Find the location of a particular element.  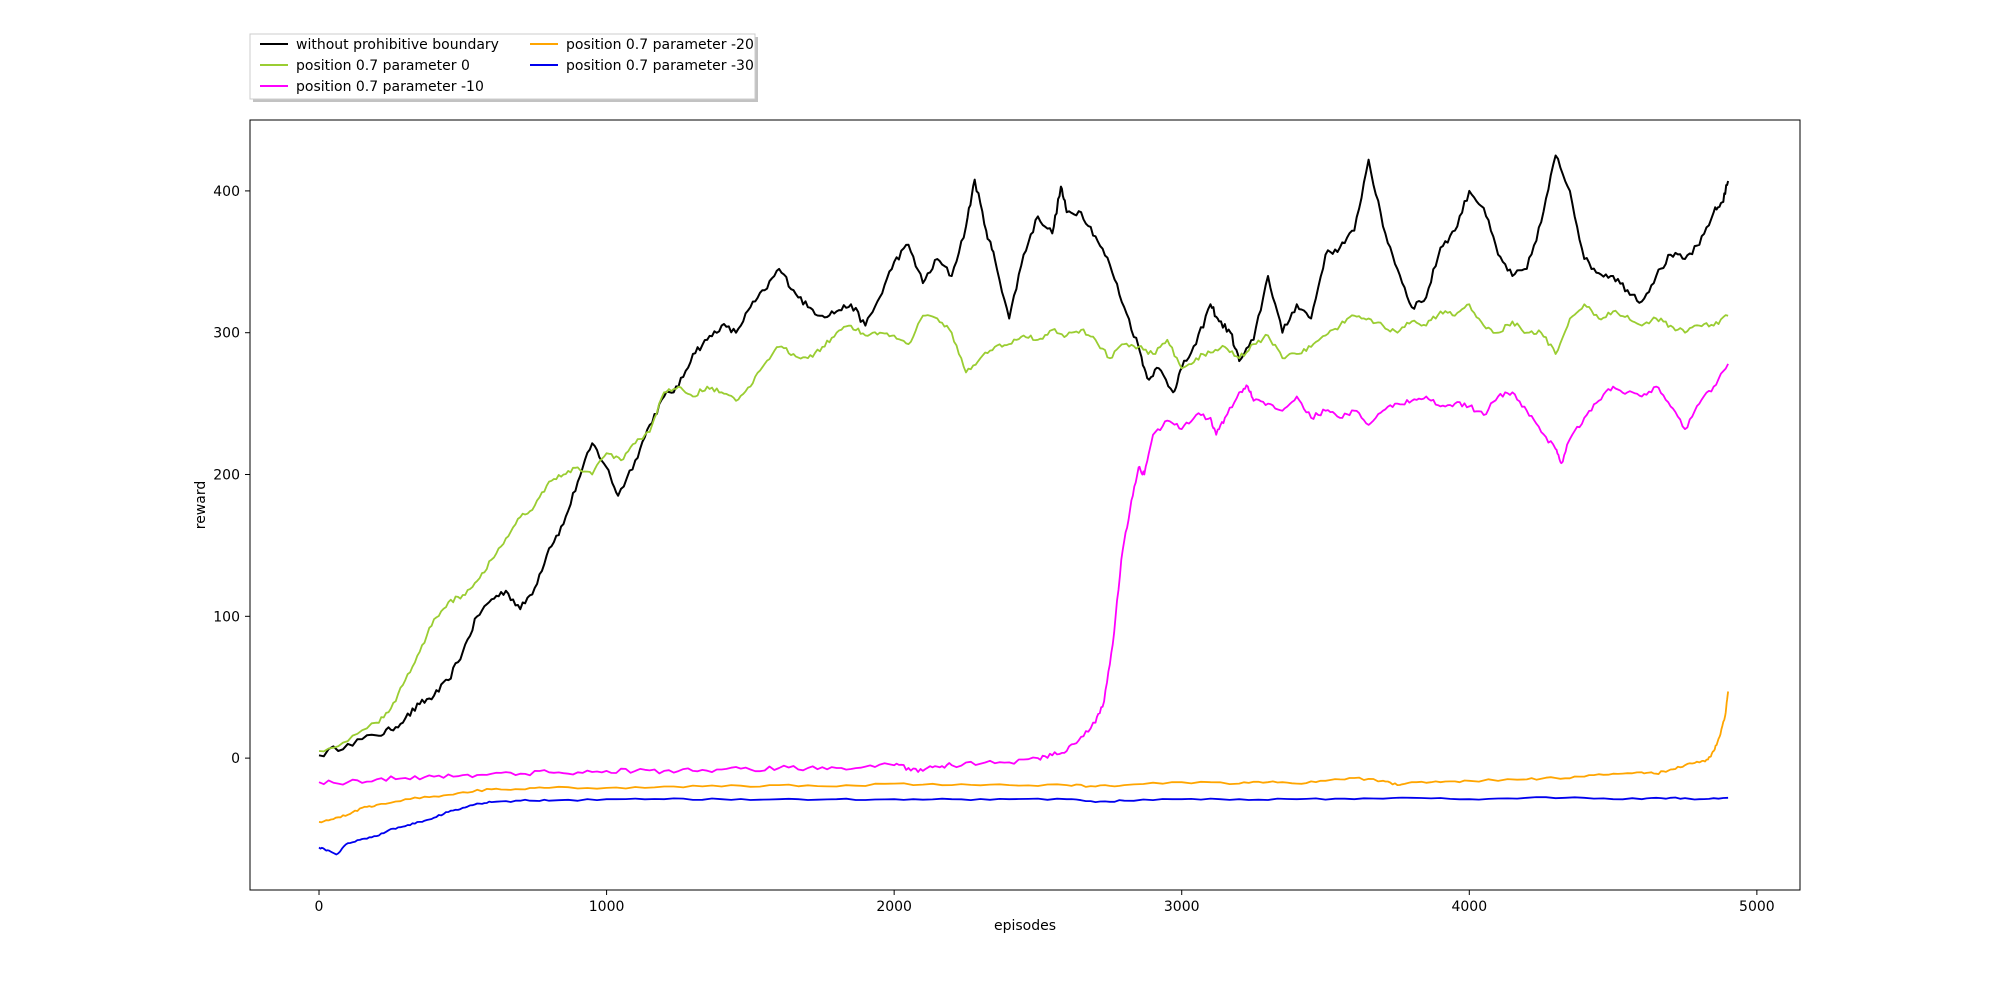

y-axis-label: reward is located at coordinates (201, 505).